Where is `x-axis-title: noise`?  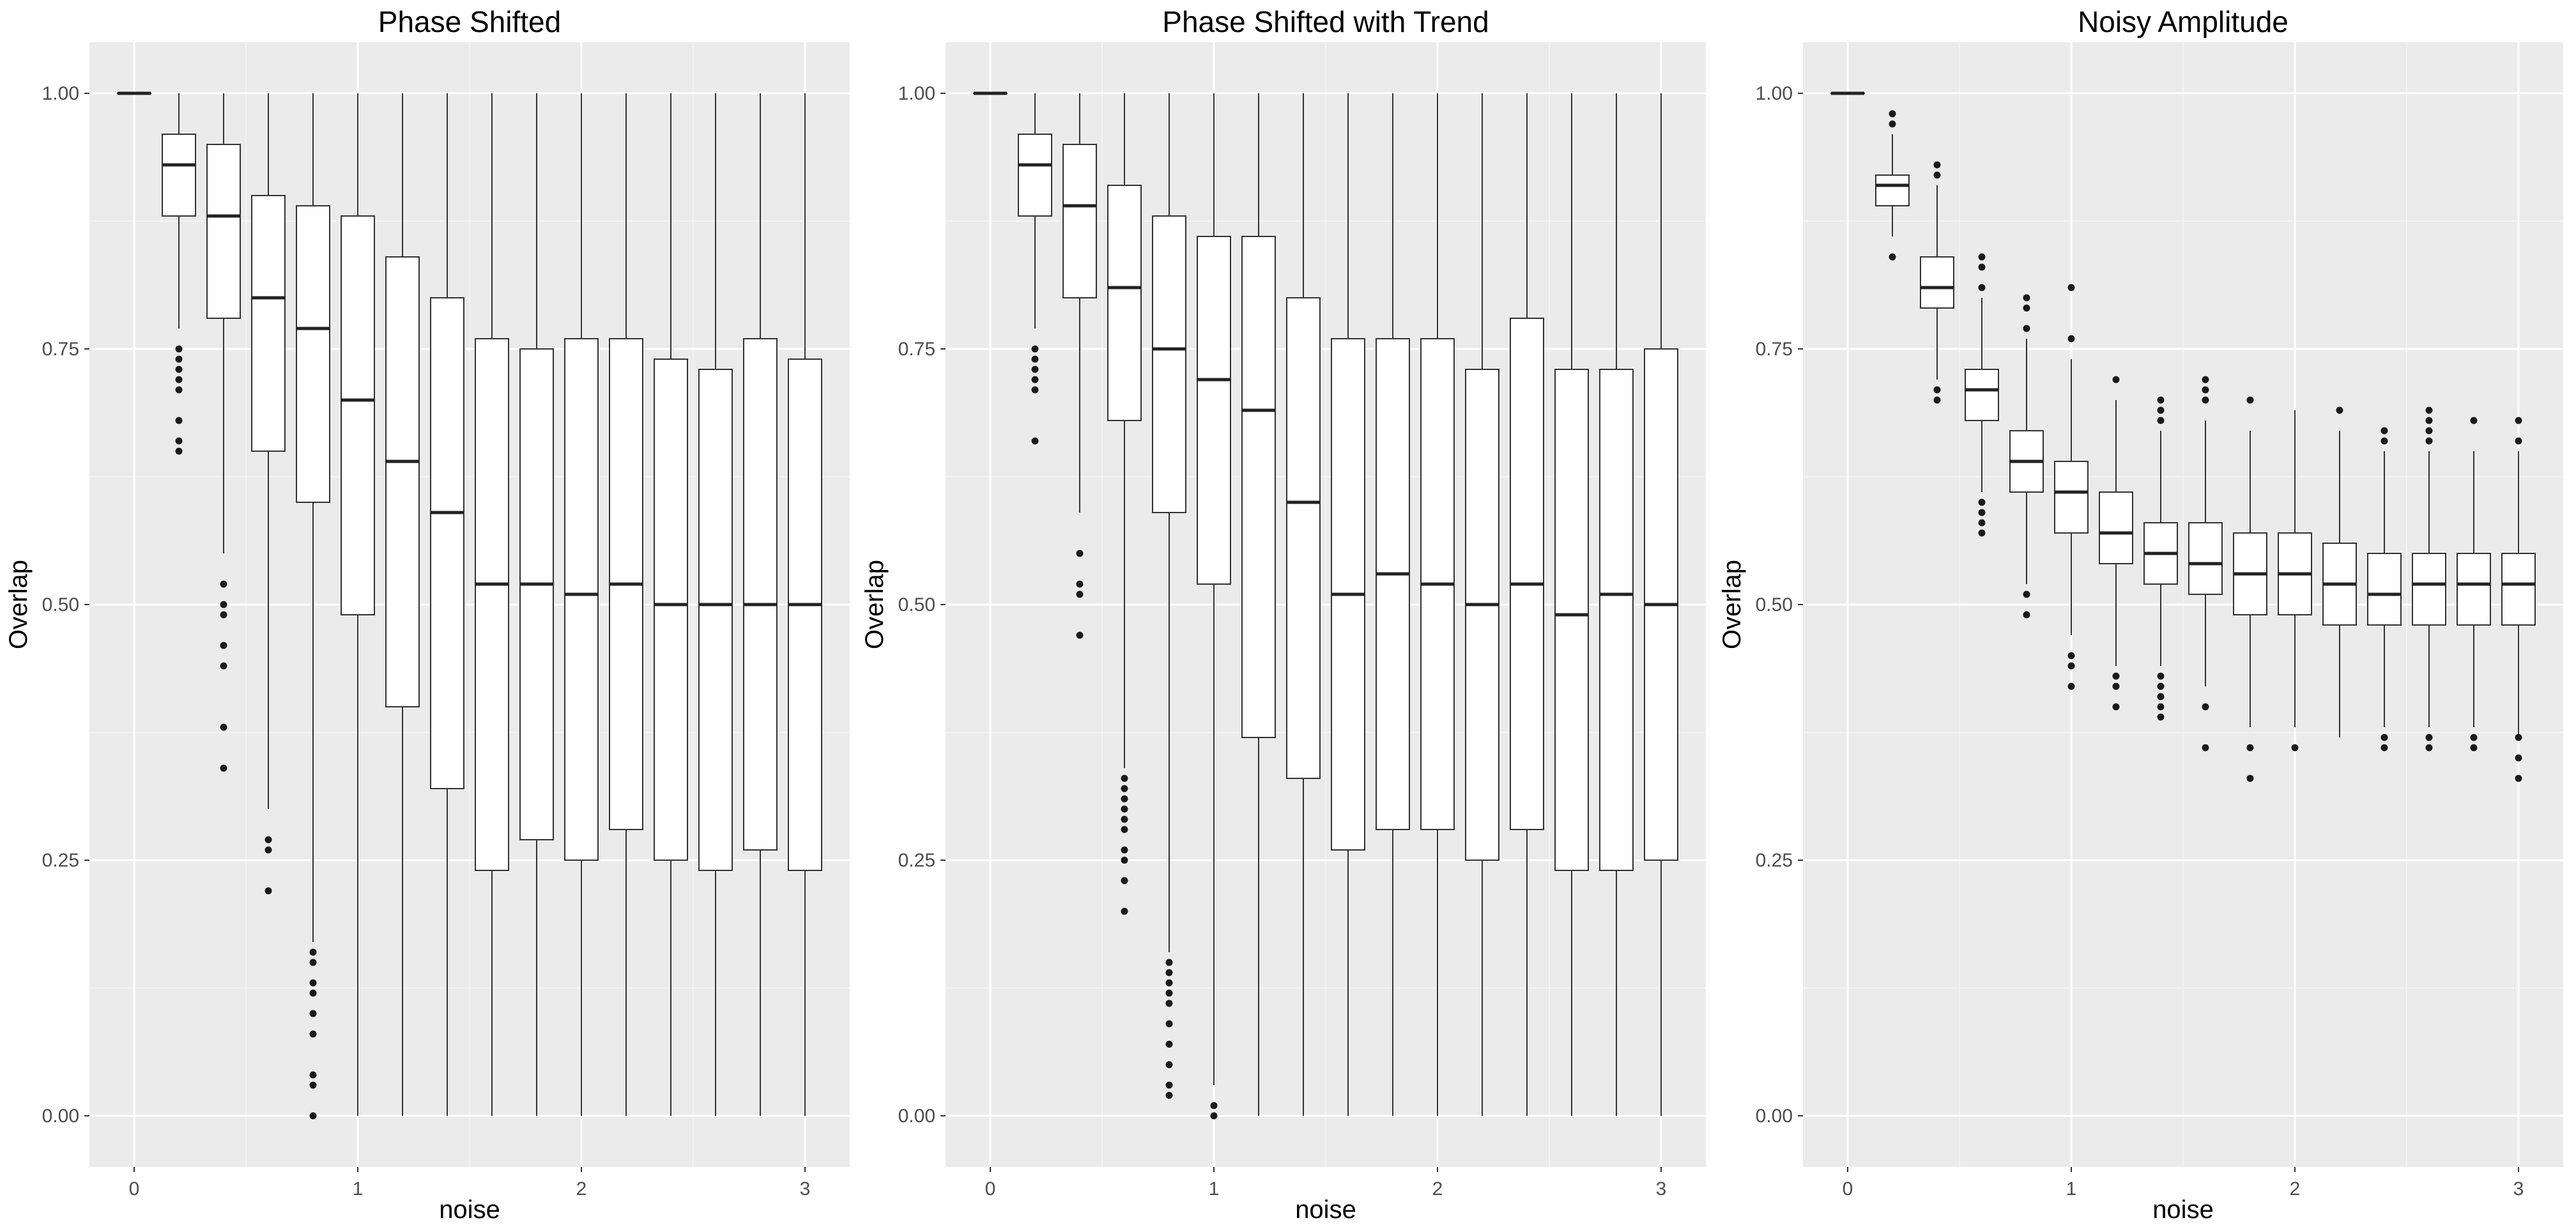
x-axis-title: noise is located at coordinates (469, 1210).